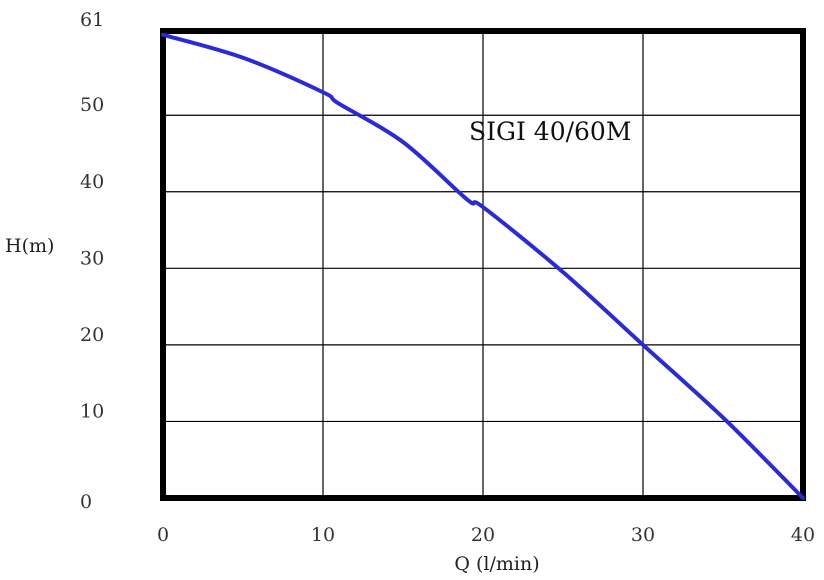 This screenshot has height=580, width=824. What do you see at coordinates (92, 182) in the screenshot?
I see `y-tick-label: 40` at bounding box center [92, 182].